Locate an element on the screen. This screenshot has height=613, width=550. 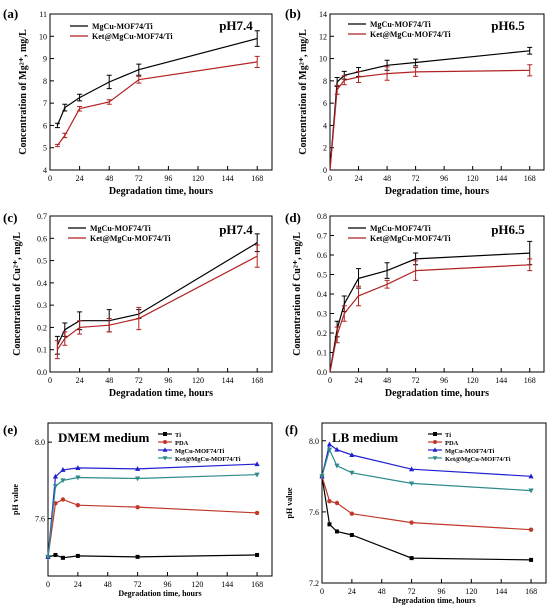
panel-a-ylabel: Concentration of Mg²⁺, mg/L is located at coordinates (23, 92).